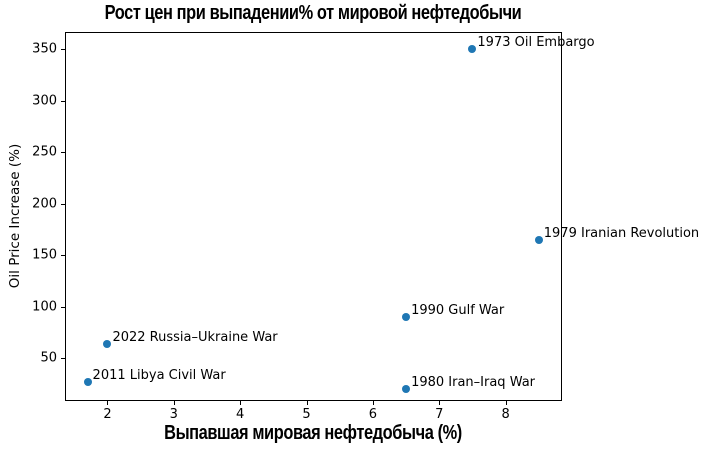 This screenshot has height=455, width=715. I want to click on point-annotation: 1990 Gulf War, so click(458, 310).